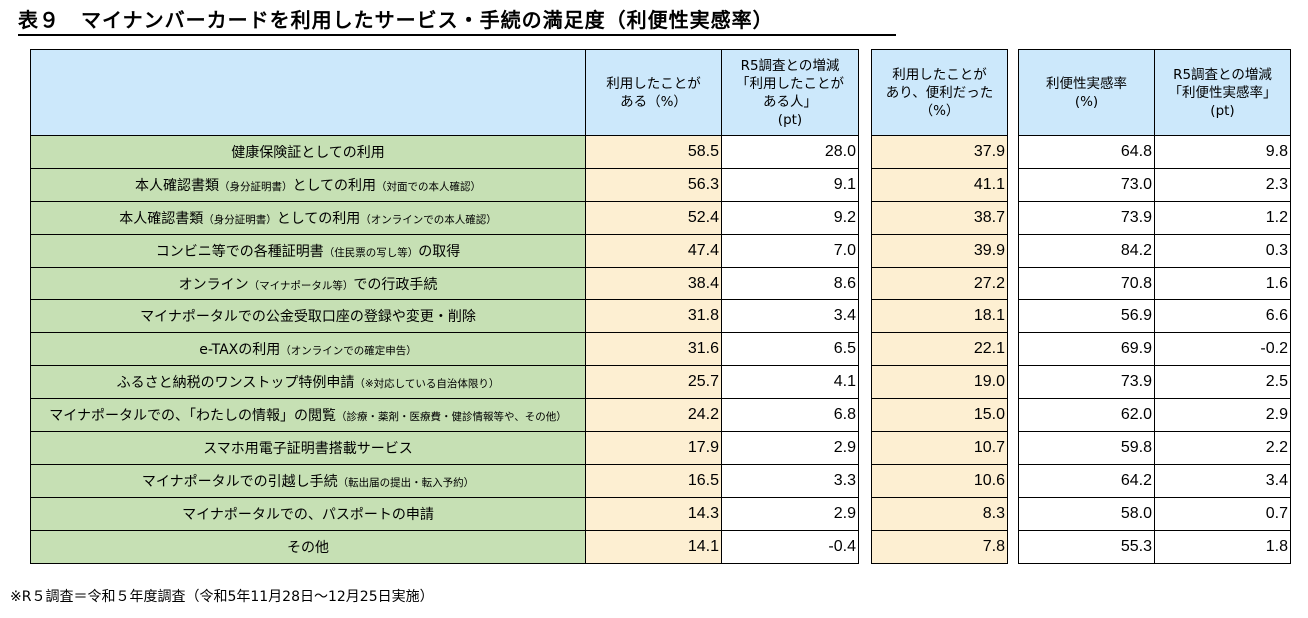 This screenshot has height=618, width=1308. Describe the element at coordinates (1086, 283) in the screenshot. I see `rate-value: 70.8` at that location.